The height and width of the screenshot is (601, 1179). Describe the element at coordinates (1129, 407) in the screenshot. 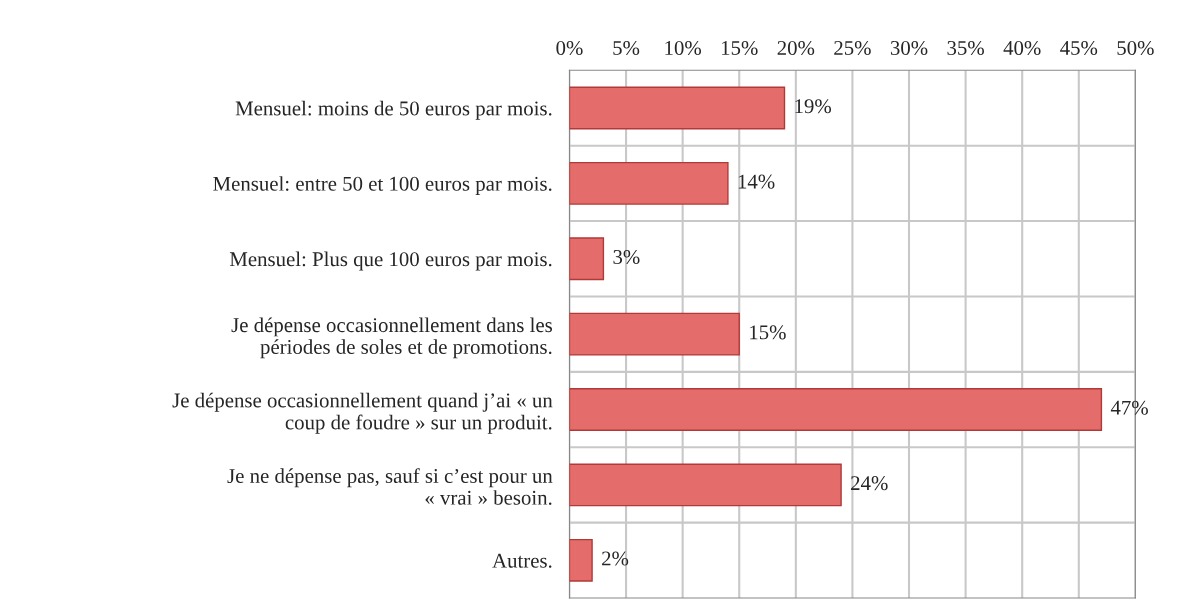

I see `data-label: 47%` at that location.